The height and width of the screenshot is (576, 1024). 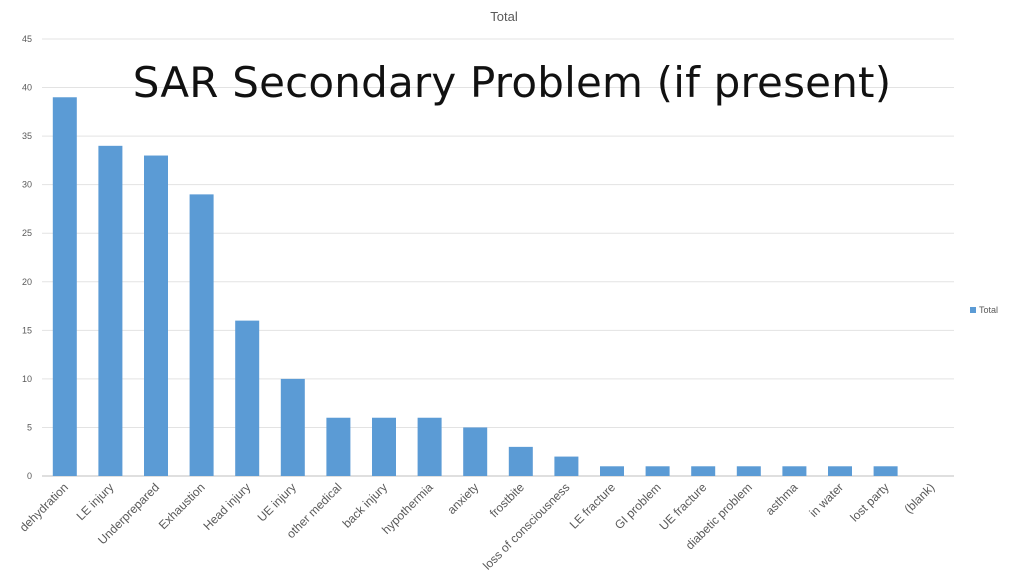 I want to click on bar-frostbite, so click(x=520, y=461).